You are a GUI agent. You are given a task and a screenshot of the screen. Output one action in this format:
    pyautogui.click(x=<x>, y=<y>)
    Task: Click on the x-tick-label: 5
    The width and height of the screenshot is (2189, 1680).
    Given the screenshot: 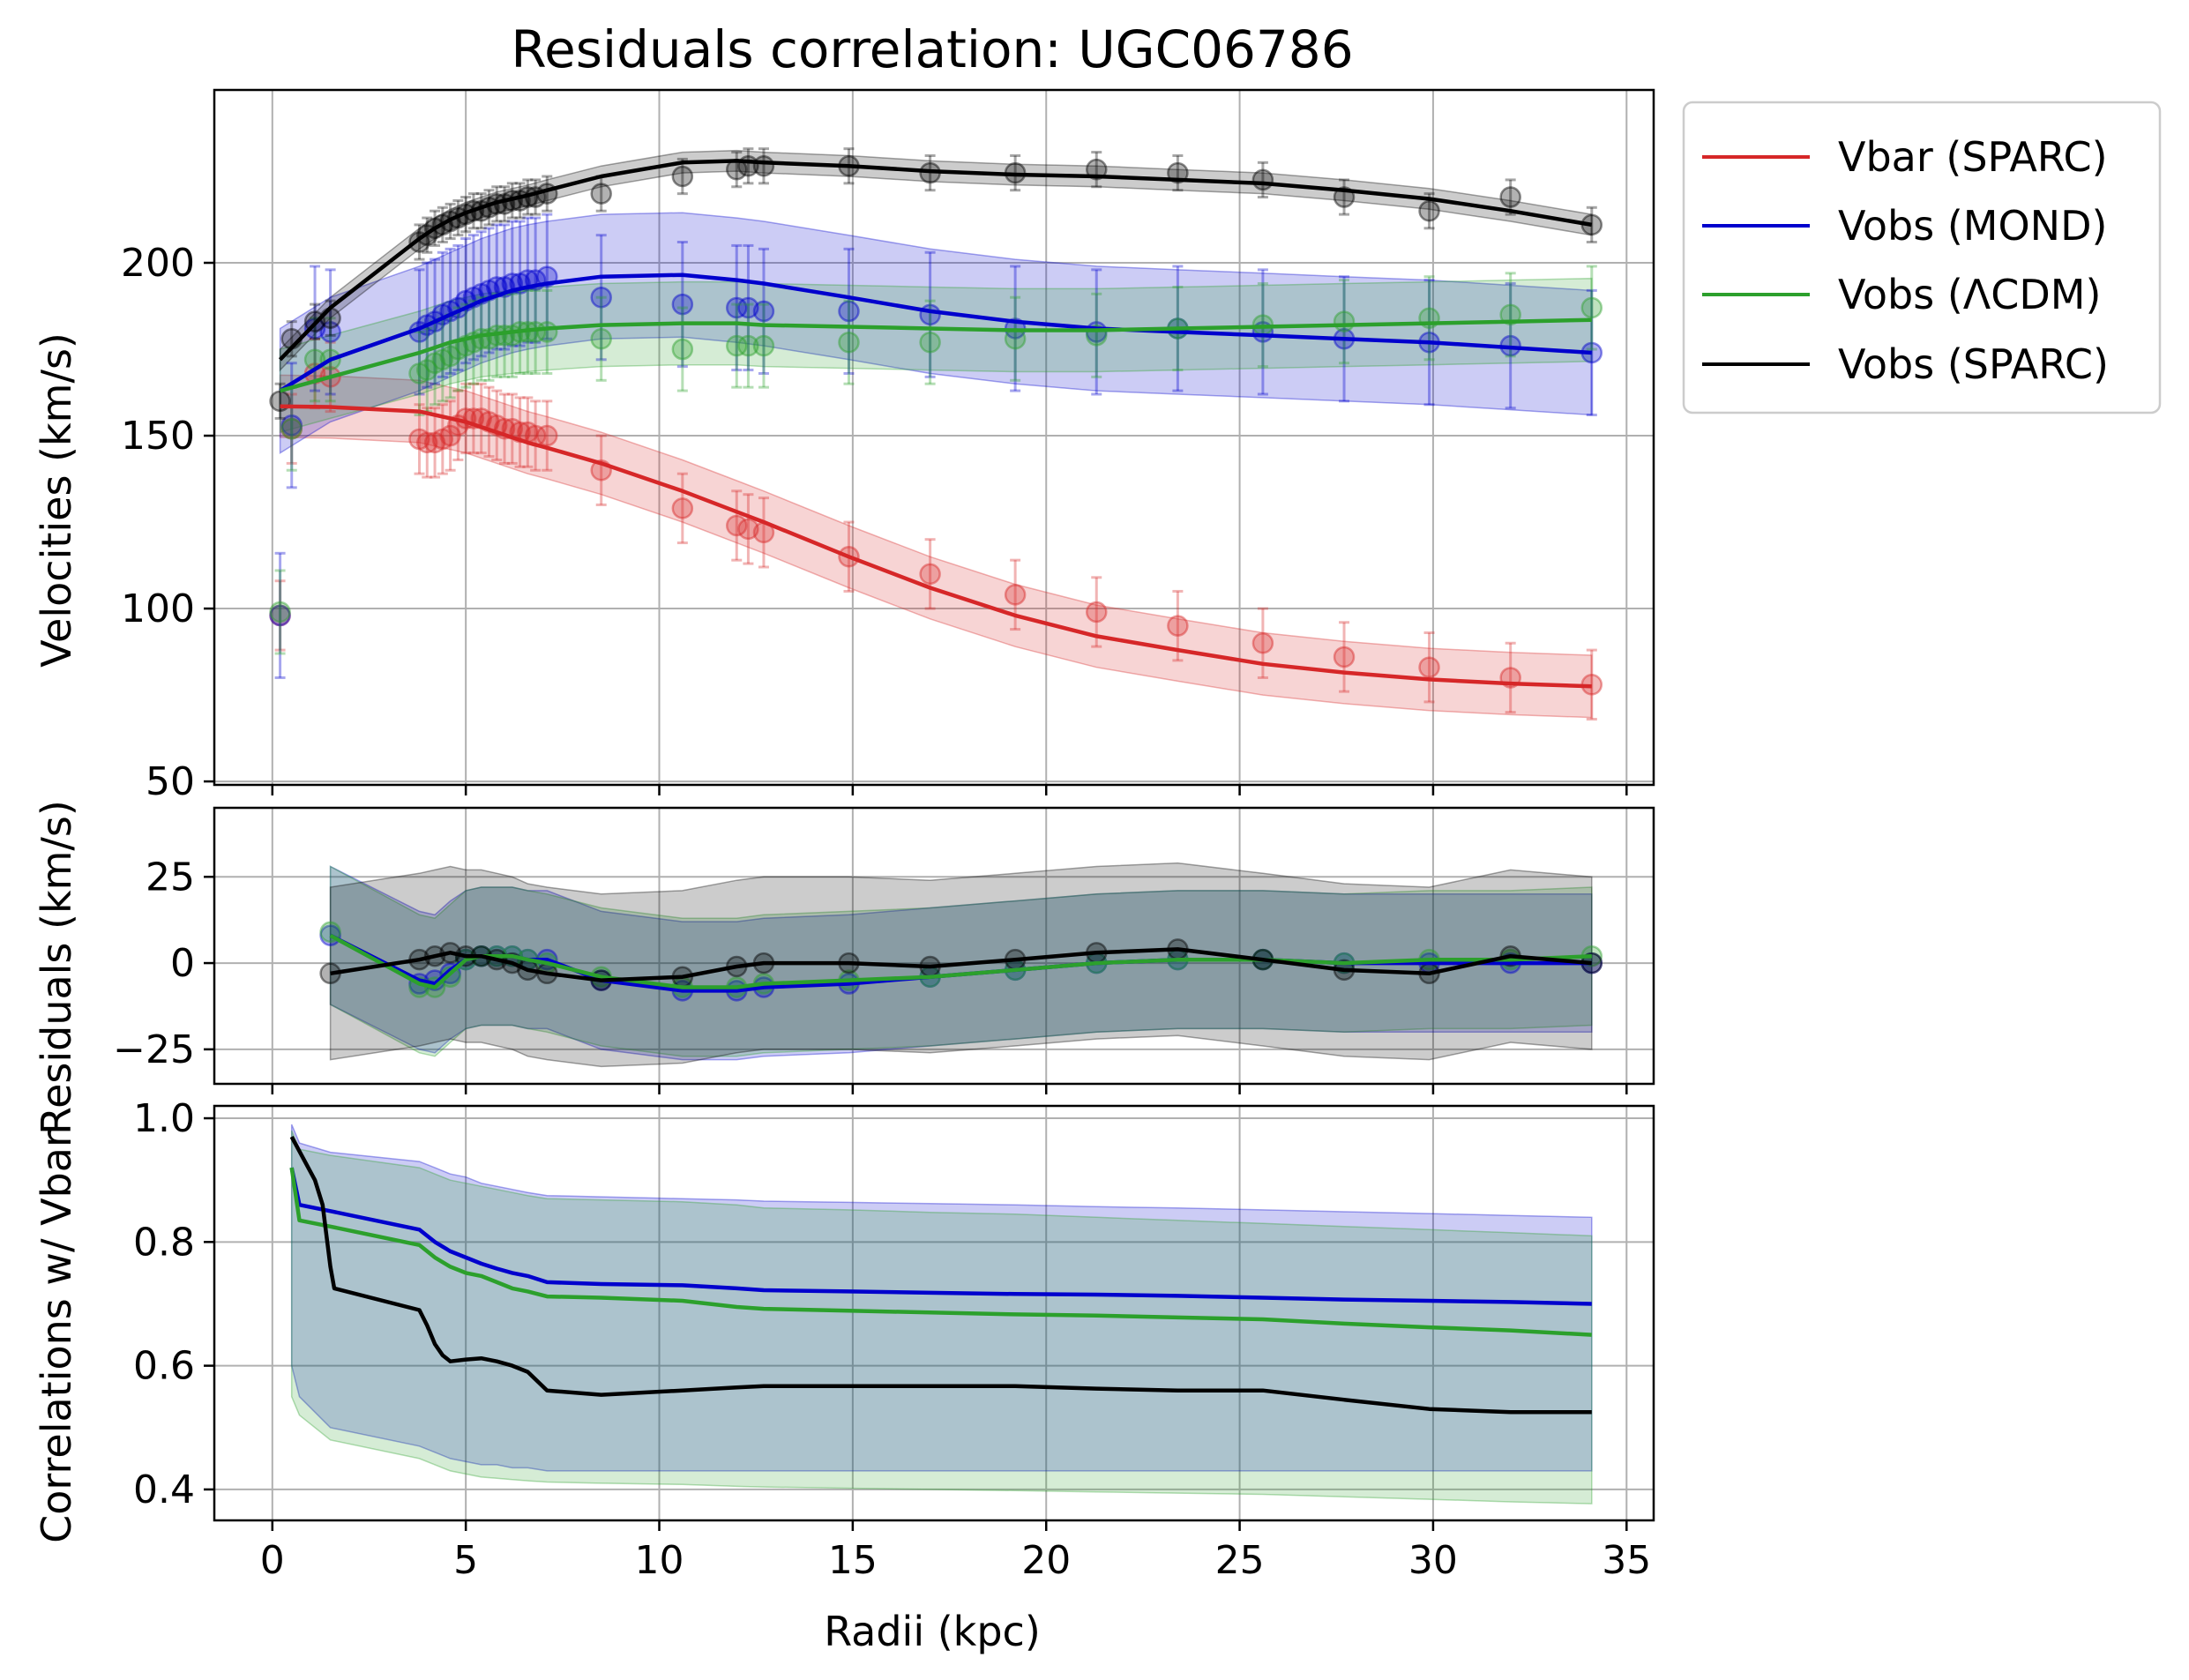 What is the action you would take?
    pyautogui.click(x=465, y=1560)
    